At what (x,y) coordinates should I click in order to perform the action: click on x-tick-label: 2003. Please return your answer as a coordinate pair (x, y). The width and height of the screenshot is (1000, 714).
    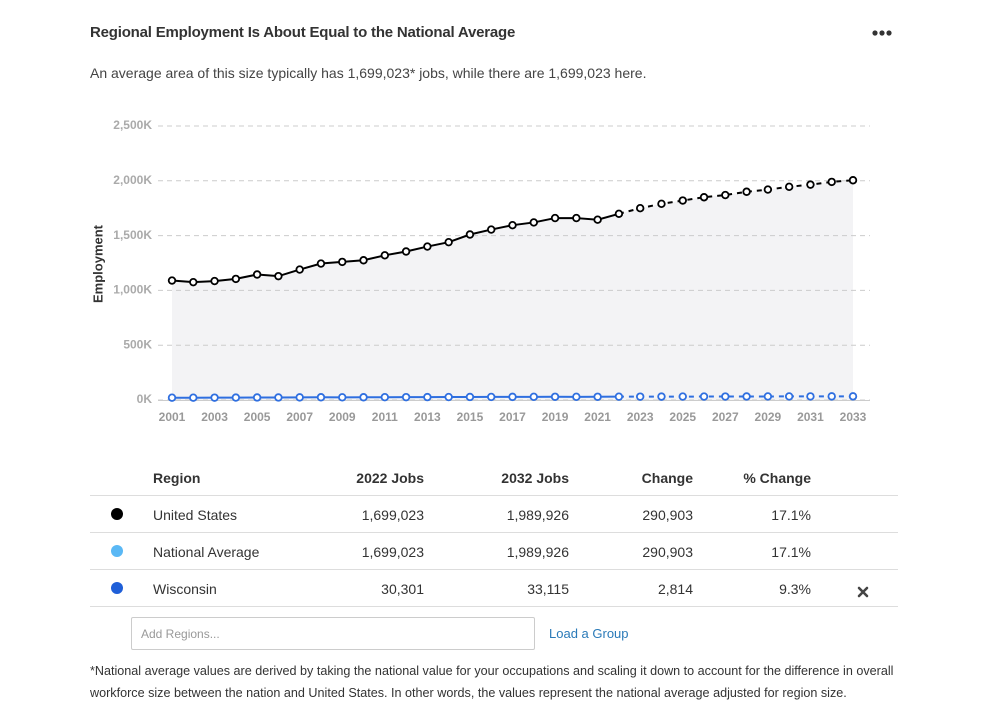
    Looking at the image, I should click on (214, 417).